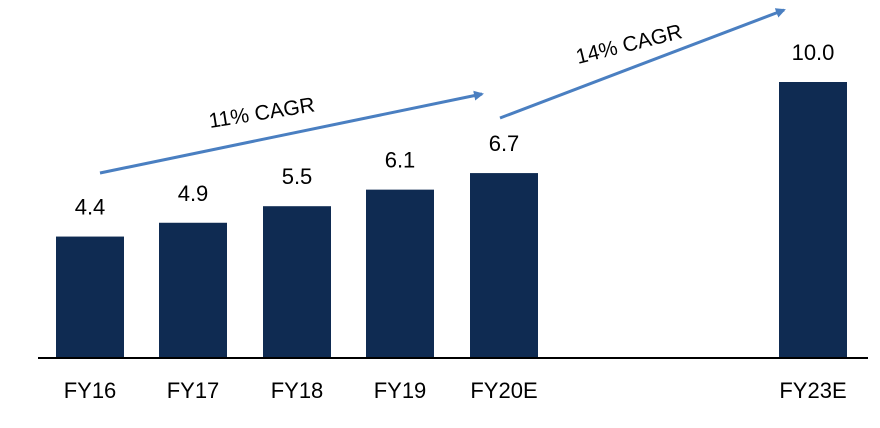  I want to click on bar-fy20e, so click(504, 265).